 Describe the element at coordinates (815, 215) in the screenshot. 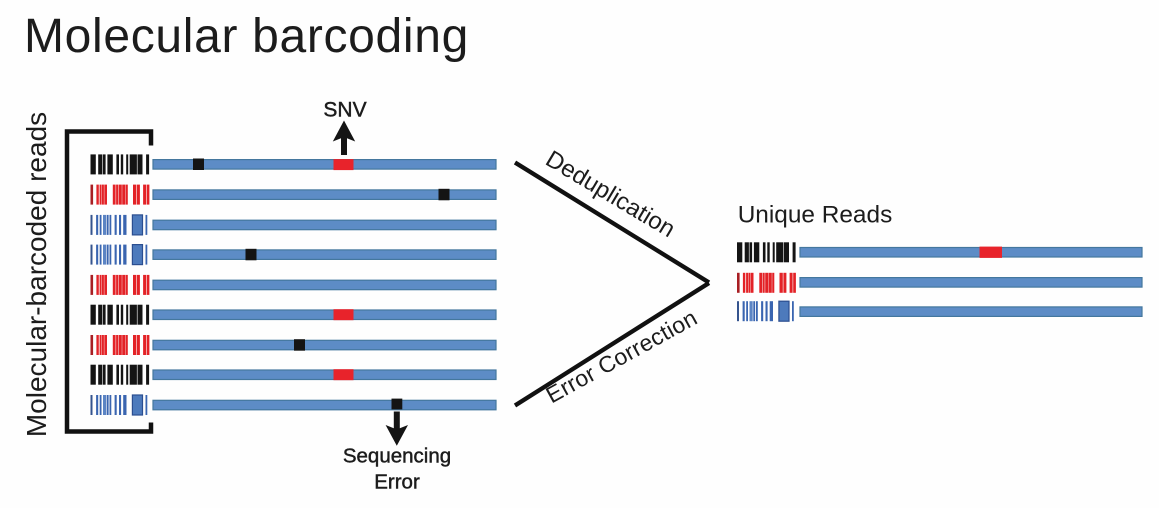

I see `svg-text: Unique Reads` at that location.